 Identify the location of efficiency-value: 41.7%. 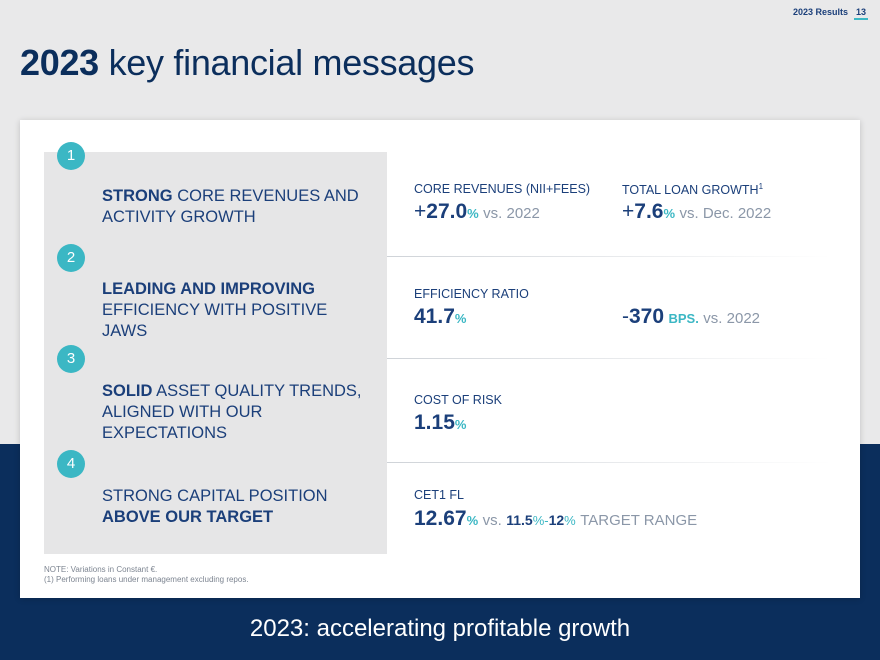
(440, 317).